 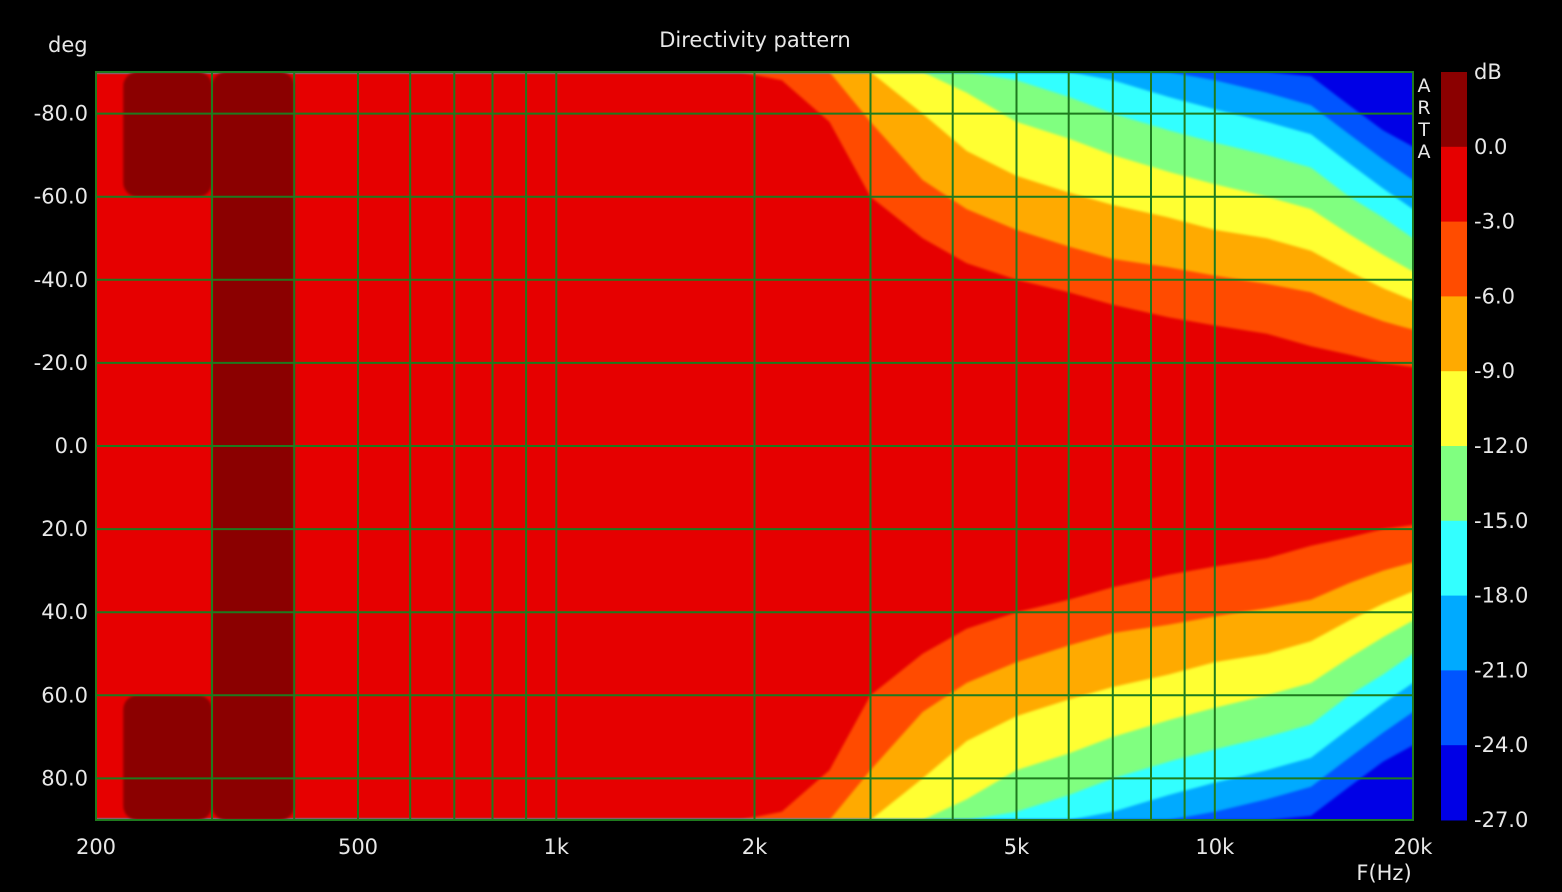 I want to click on watermark-letter: T, so click(x=1423, y=130).